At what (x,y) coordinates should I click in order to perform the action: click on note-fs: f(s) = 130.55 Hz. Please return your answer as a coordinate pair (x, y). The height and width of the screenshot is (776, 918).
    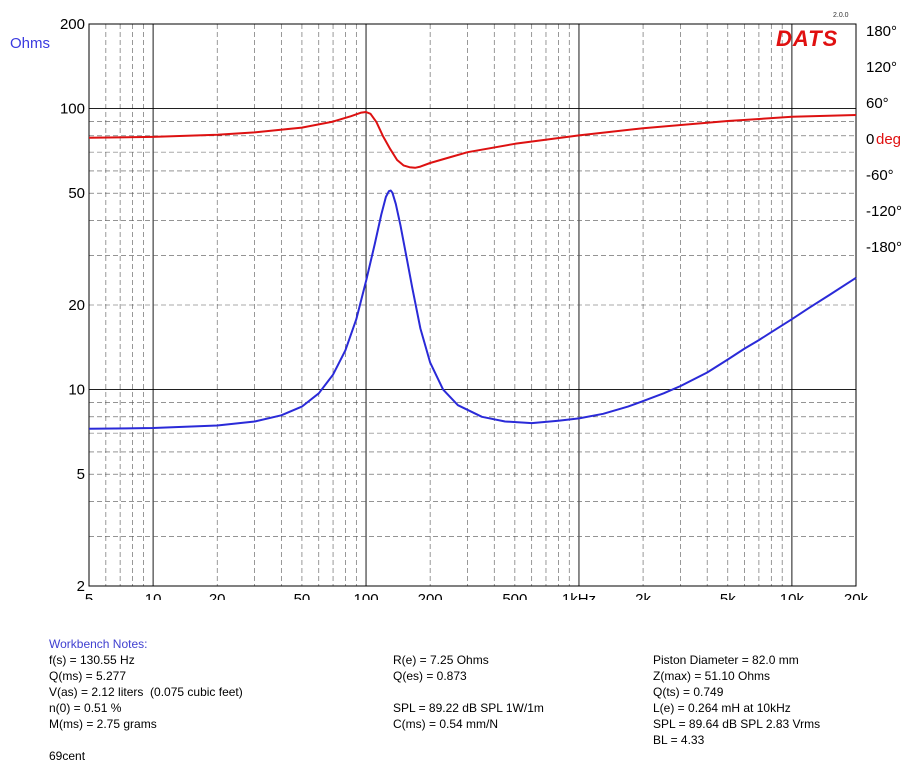
    Looking at the image, I should click on (92, 660).